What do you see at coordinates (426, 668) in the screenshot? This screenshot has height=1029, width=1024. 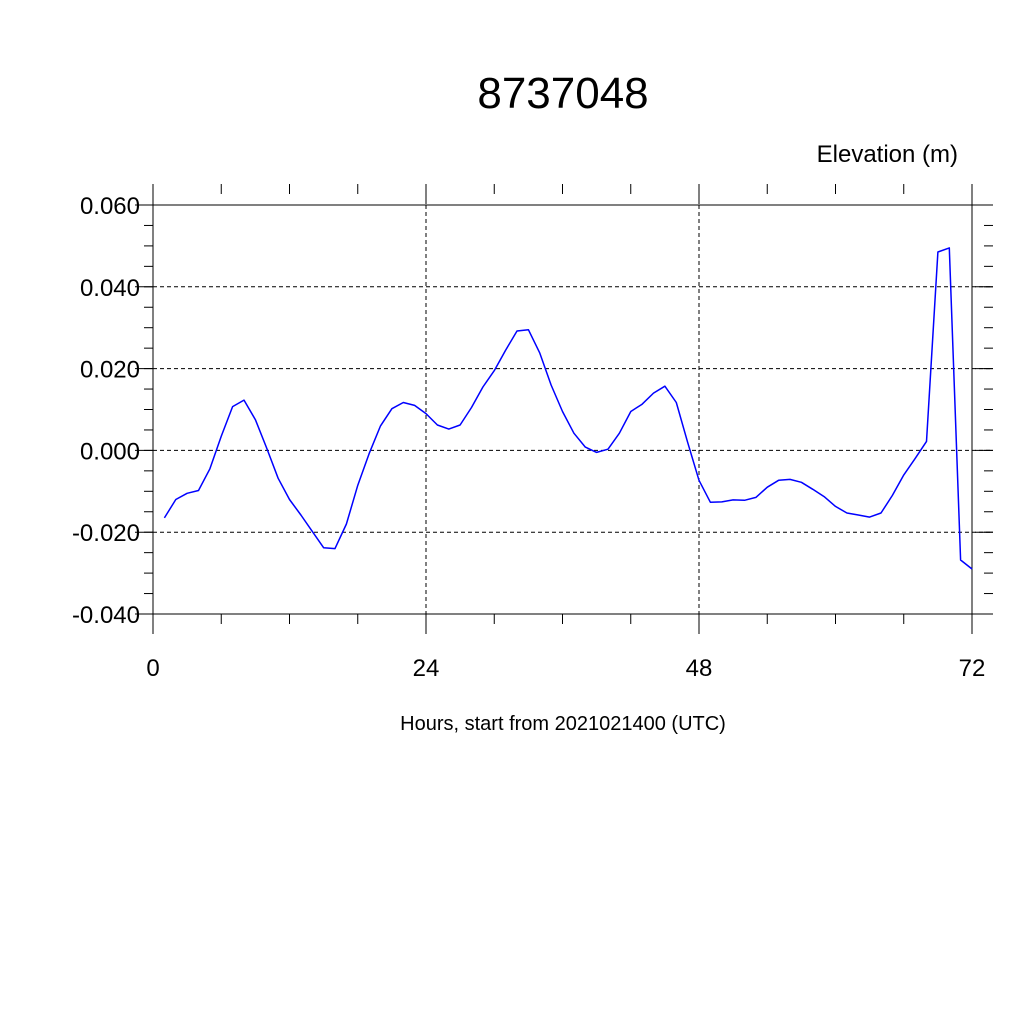 I see `x-tick-label: 24` at bounding box center [426, 668].